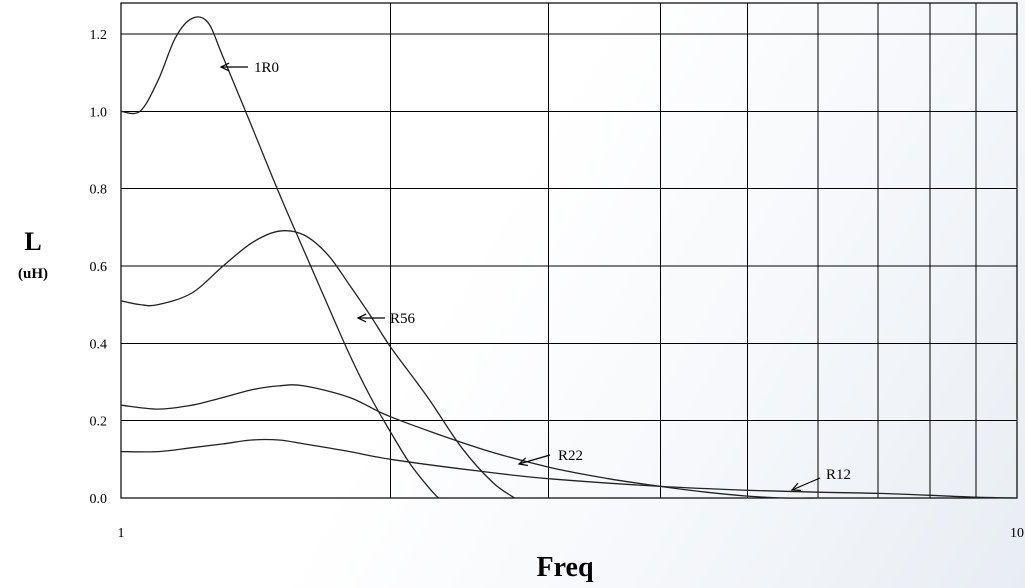  I want to click on annotation-r22-label: R22, so click(570, 456).